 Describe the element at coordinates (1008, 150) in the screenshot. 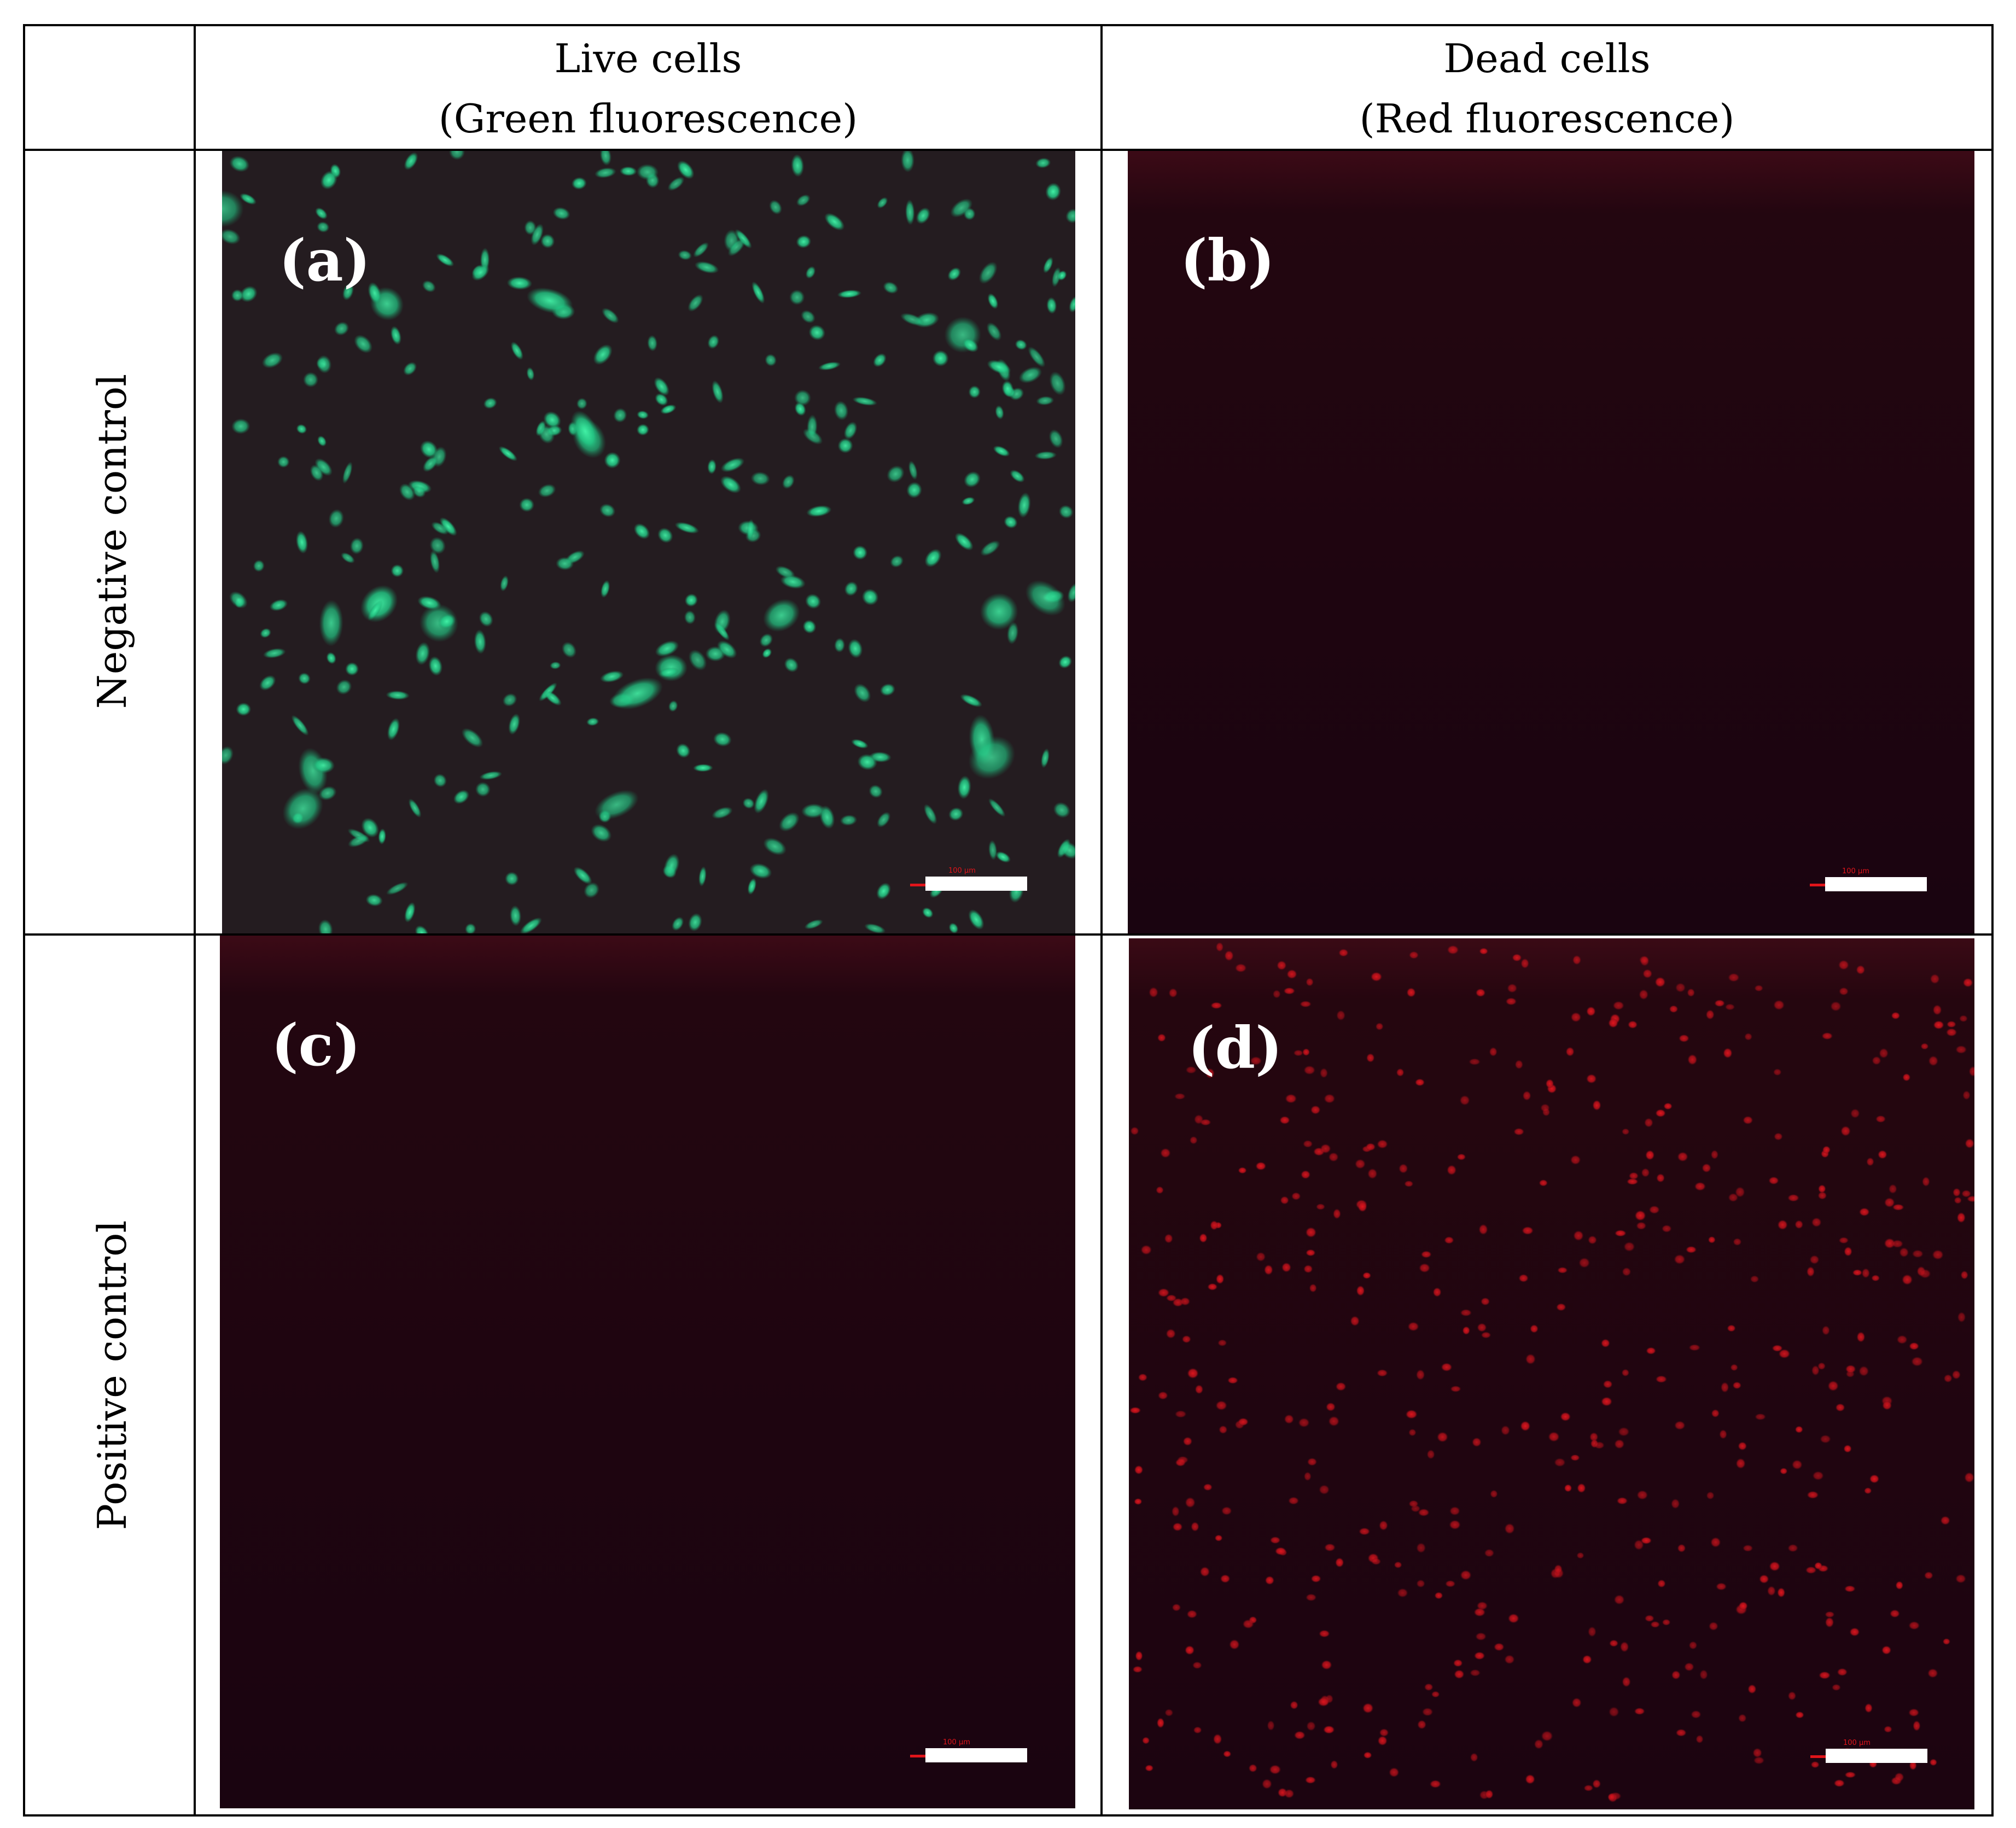

I see `table-border-header-bottom` at that location.